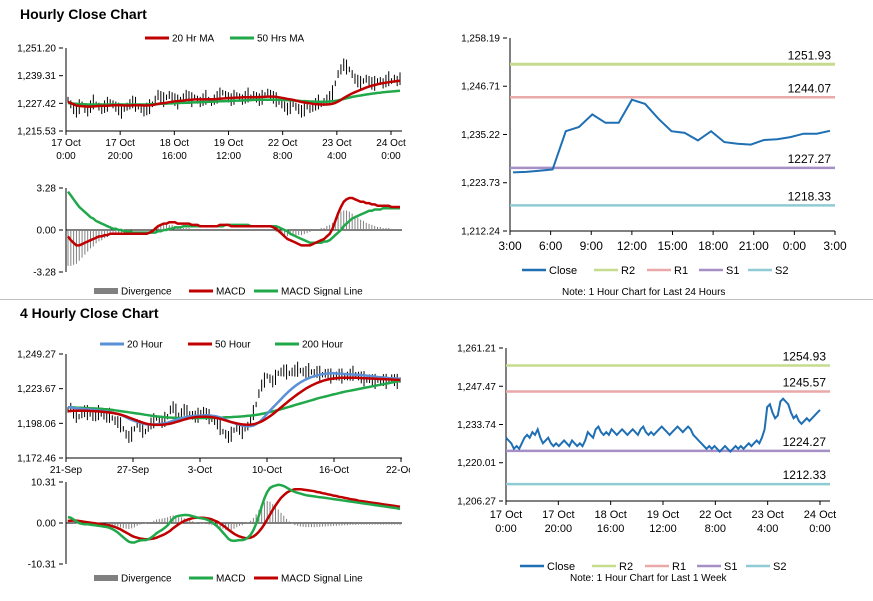 The height and width of the screenshot is (601, 873). Describe the element at coordinates (133, 470) in the screenshot. I see `four-hourly-ma-xtick: 27-Sep` at that location.